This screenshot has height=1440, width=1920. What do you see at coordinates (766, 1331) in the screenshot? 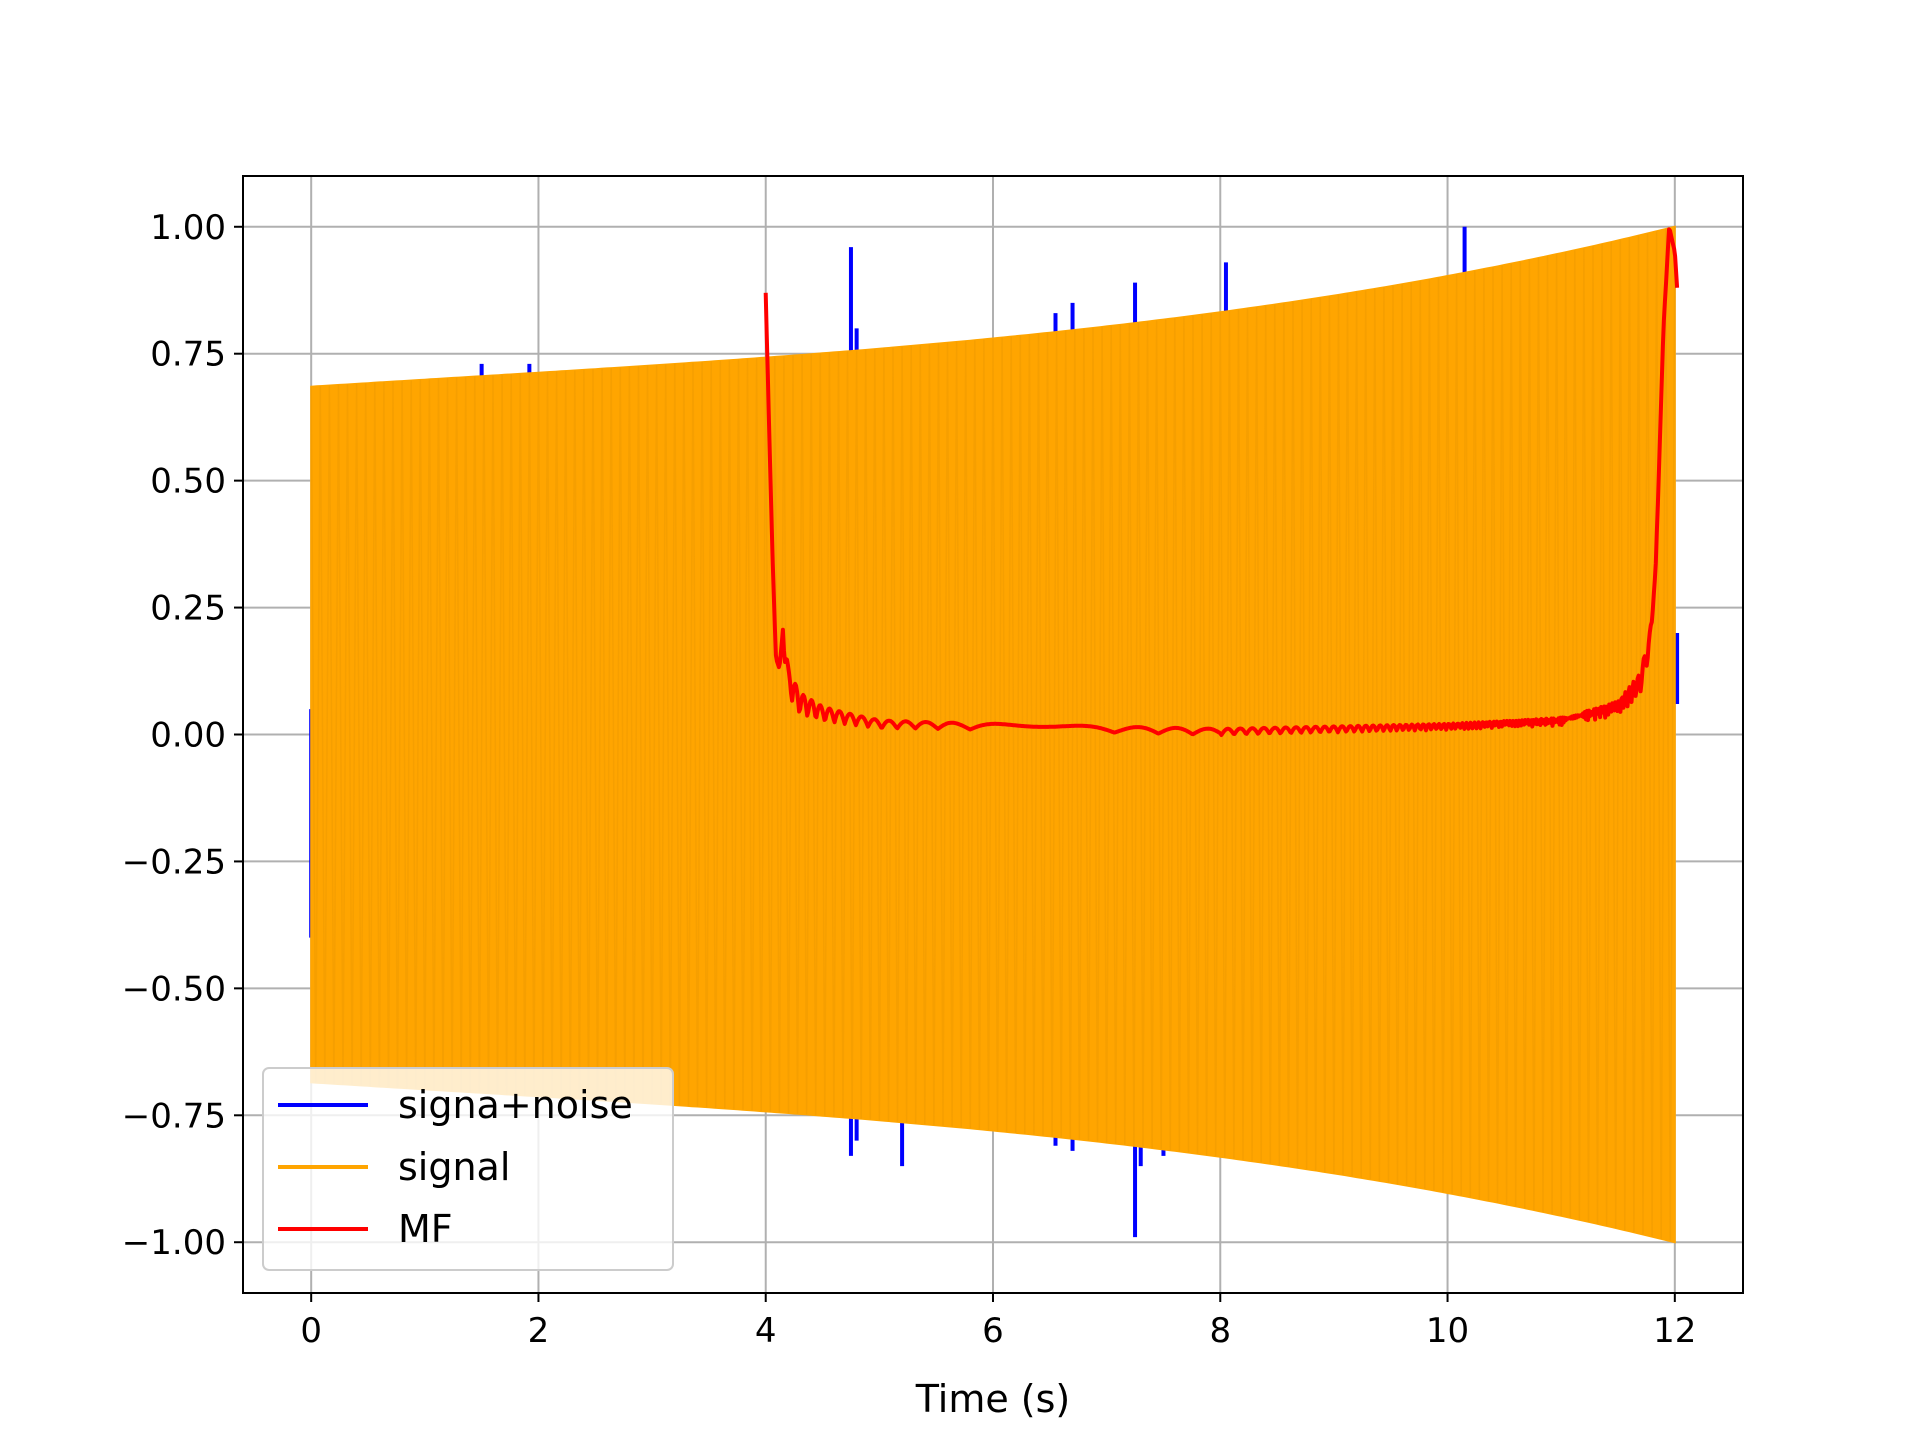
I see `x-tick-label: 4` at bounding box center [766, 1331].